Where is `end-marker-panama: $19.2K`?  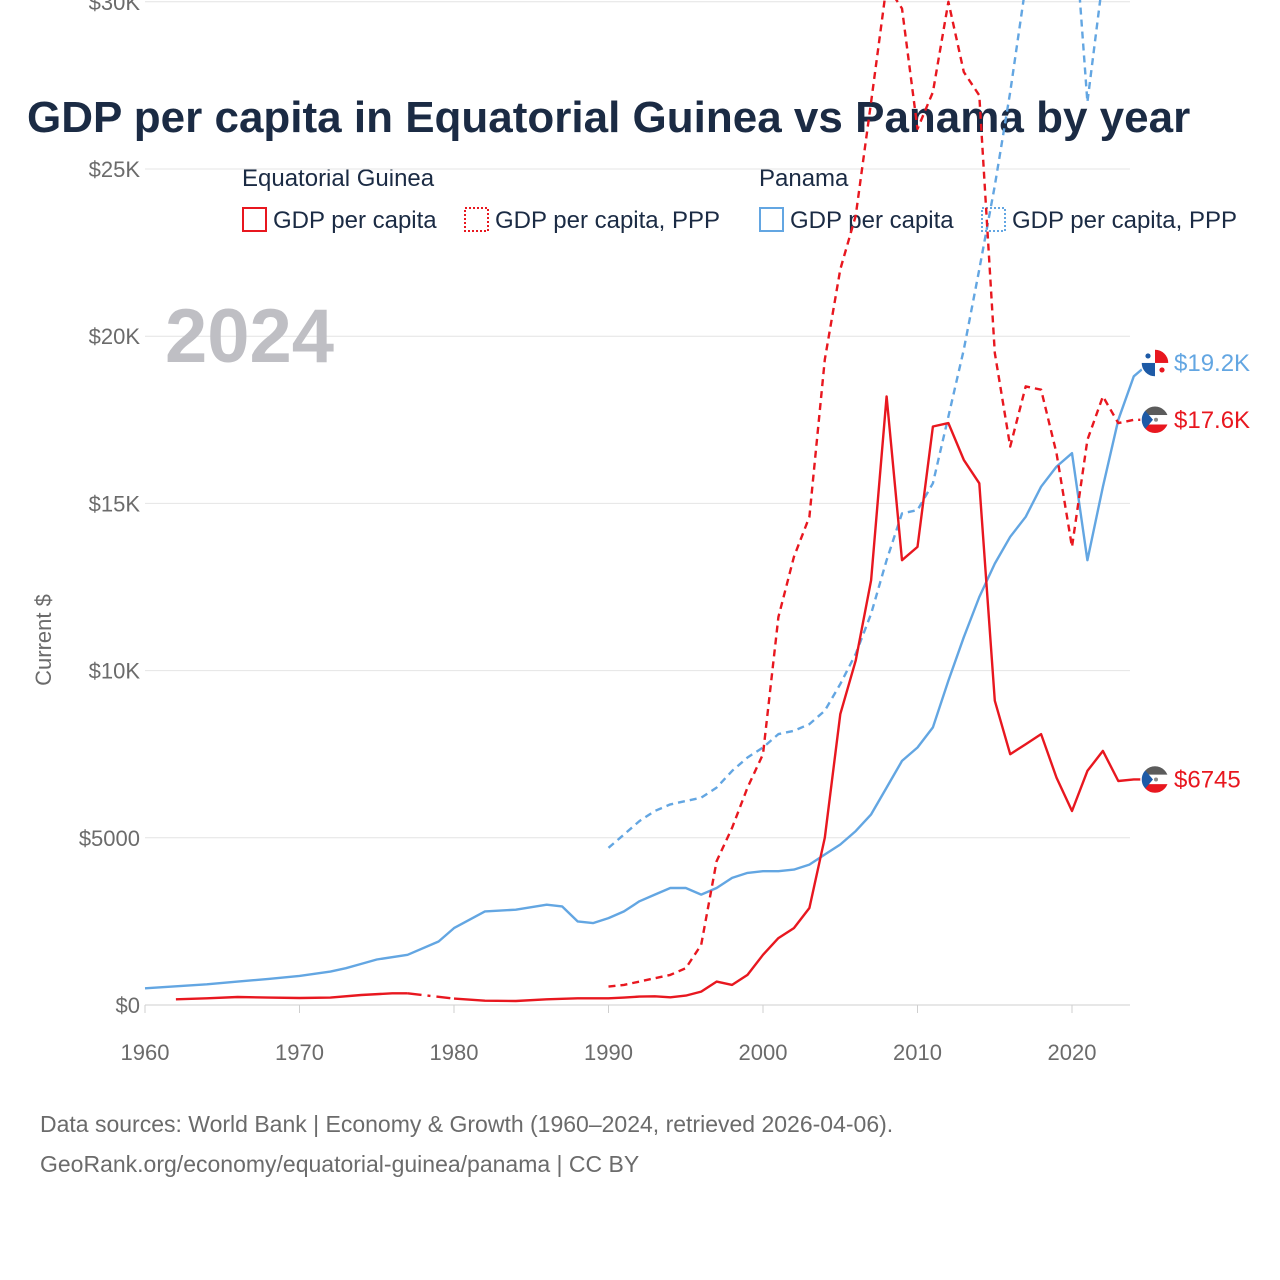
end-marker-panama: $19.2K is located at coordinates (1195, 363).